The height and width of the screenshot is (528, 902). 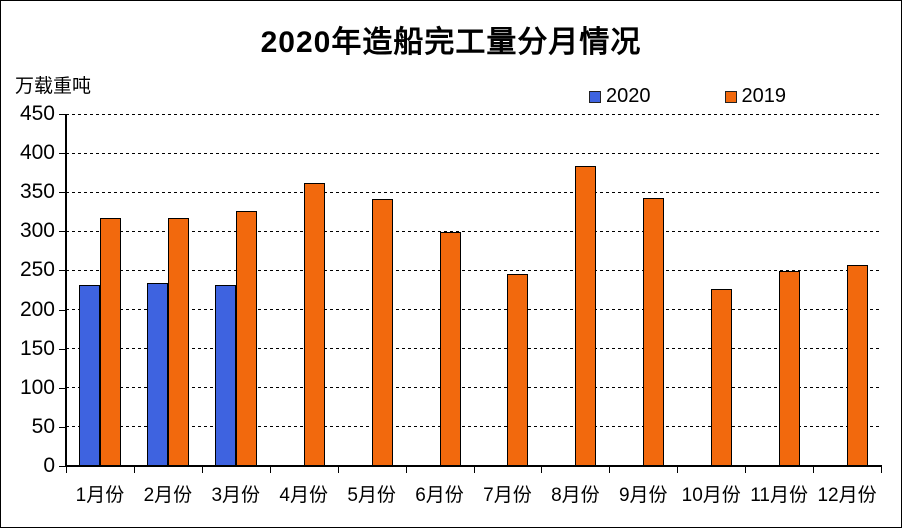 What do you see at coordinates (628, 96) in the screenshot?
I see `legend-label-2020: 2020` at bounding box center [628, 96].